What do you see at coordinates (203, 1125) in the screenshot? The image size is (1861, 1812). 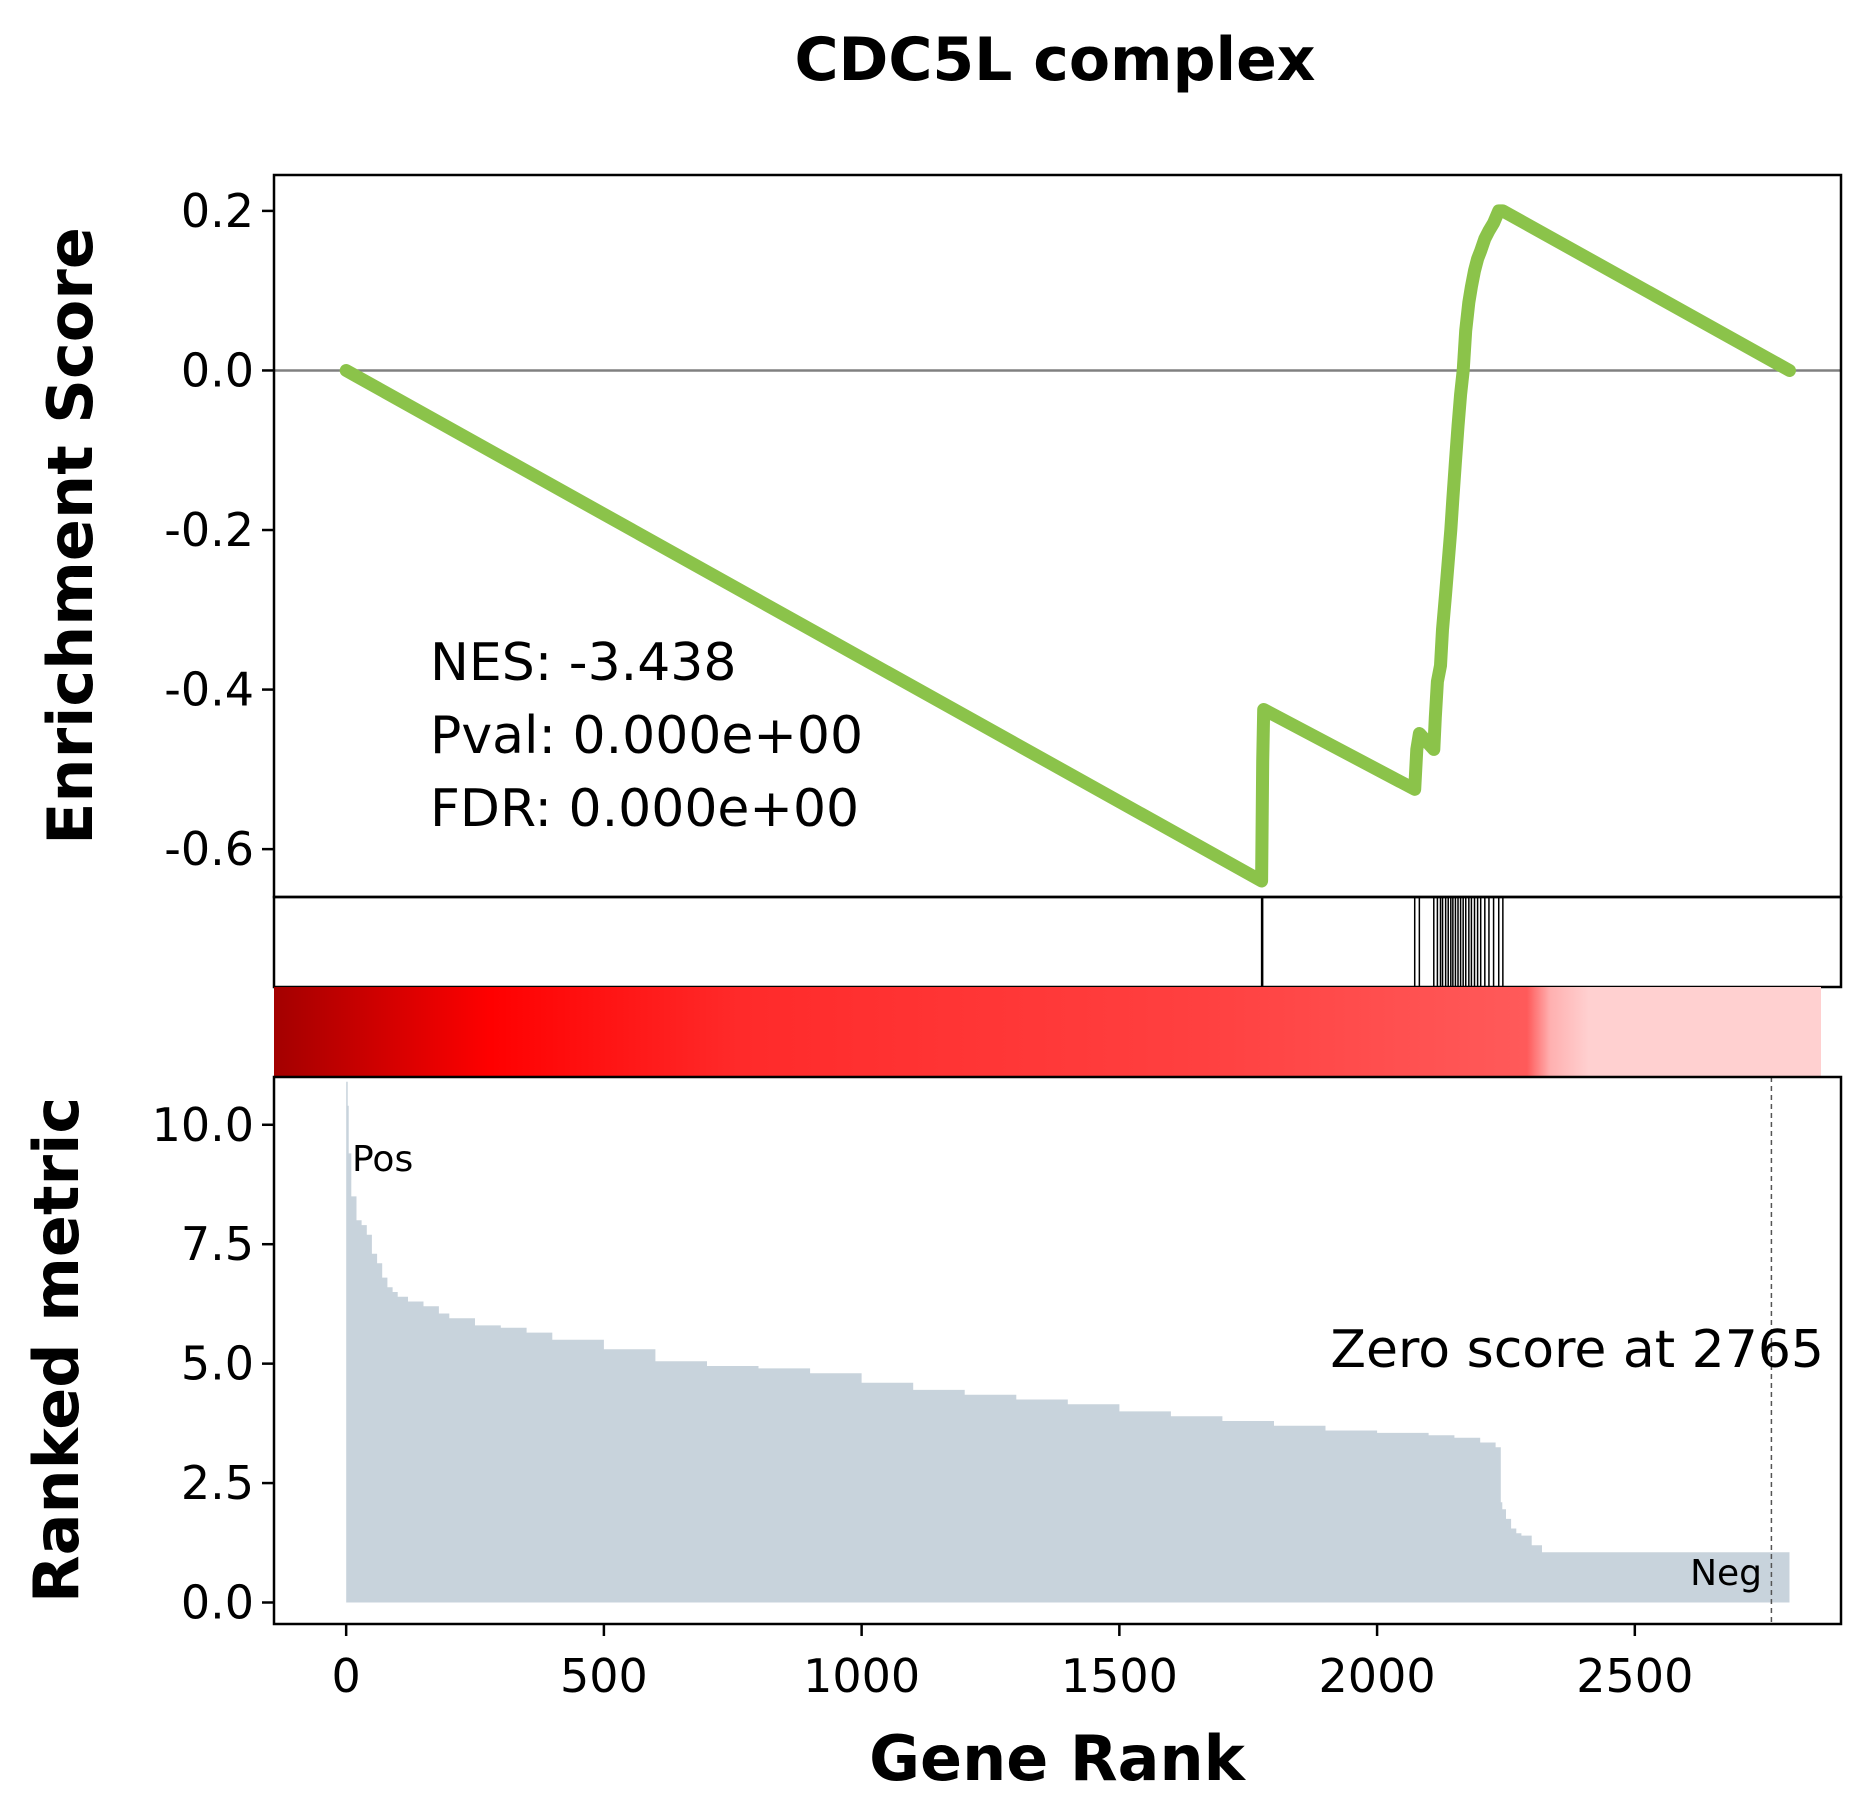 I see `rm-y-tick-label: 10.0` at bounding box center [203, 1125].